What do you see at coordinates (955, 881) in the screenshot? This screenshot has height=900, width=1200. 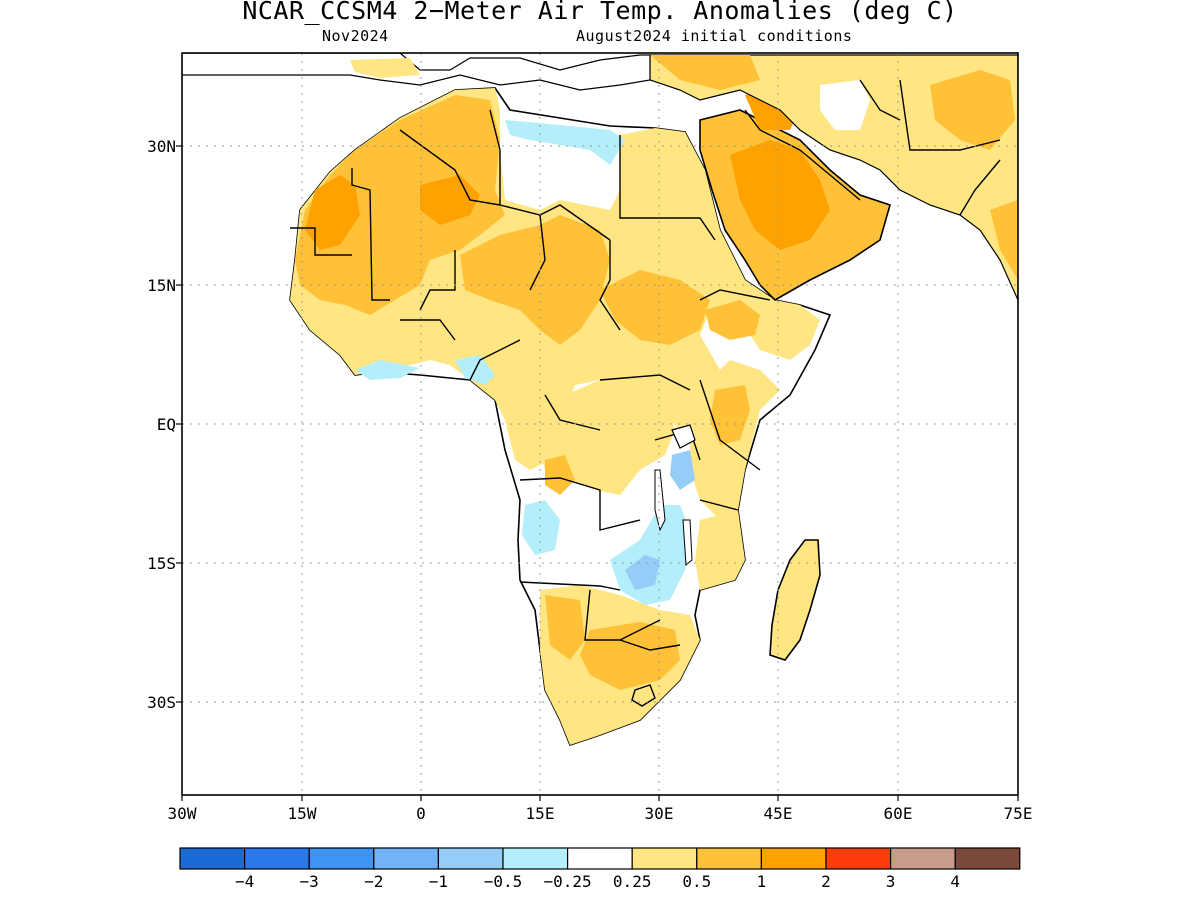 I see `colorbar-label: 4` at bounding box center [955, 881].